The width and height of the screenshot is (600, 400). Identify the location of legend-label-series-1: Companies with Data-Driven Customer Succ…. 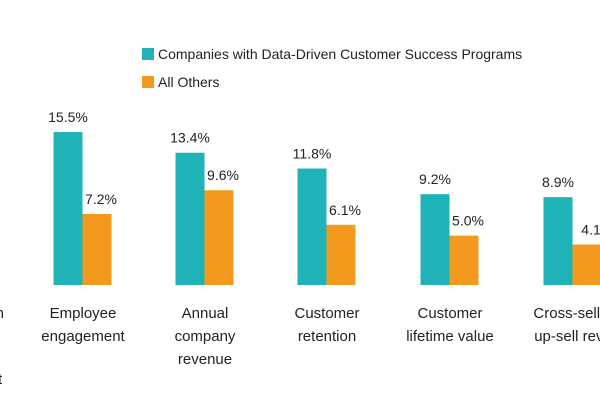
(340, 54).